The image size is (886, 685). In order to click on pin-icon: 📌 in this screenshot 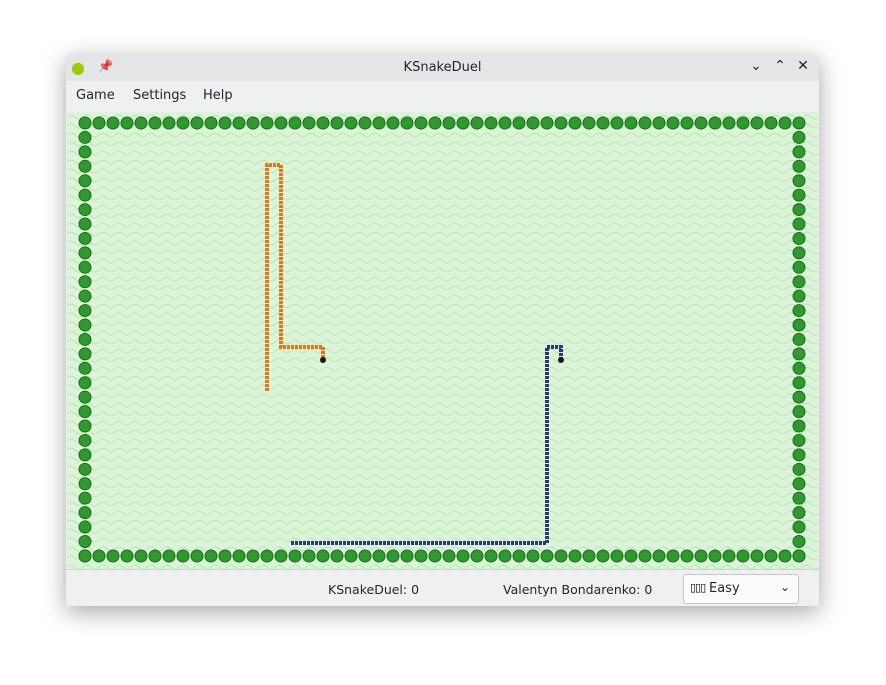, I will do `click(105, 66)`.